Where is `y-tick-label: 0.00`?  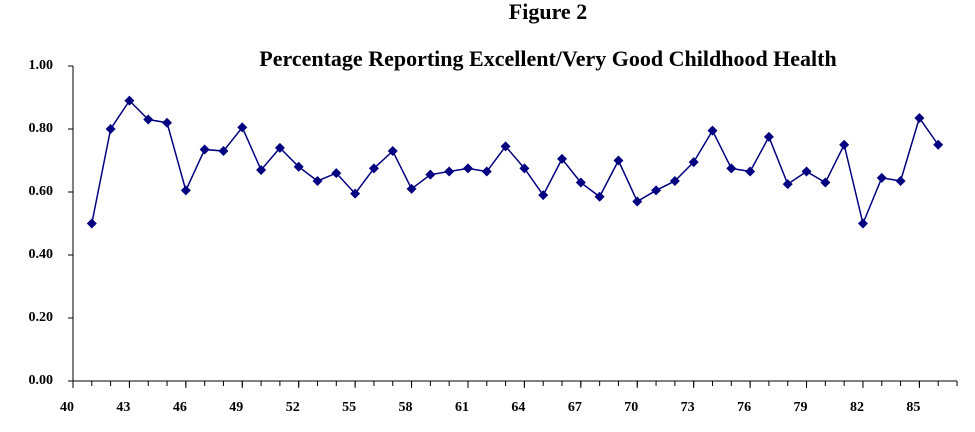
y-tick-label: 0.00 is located at coordinates (41, 380).